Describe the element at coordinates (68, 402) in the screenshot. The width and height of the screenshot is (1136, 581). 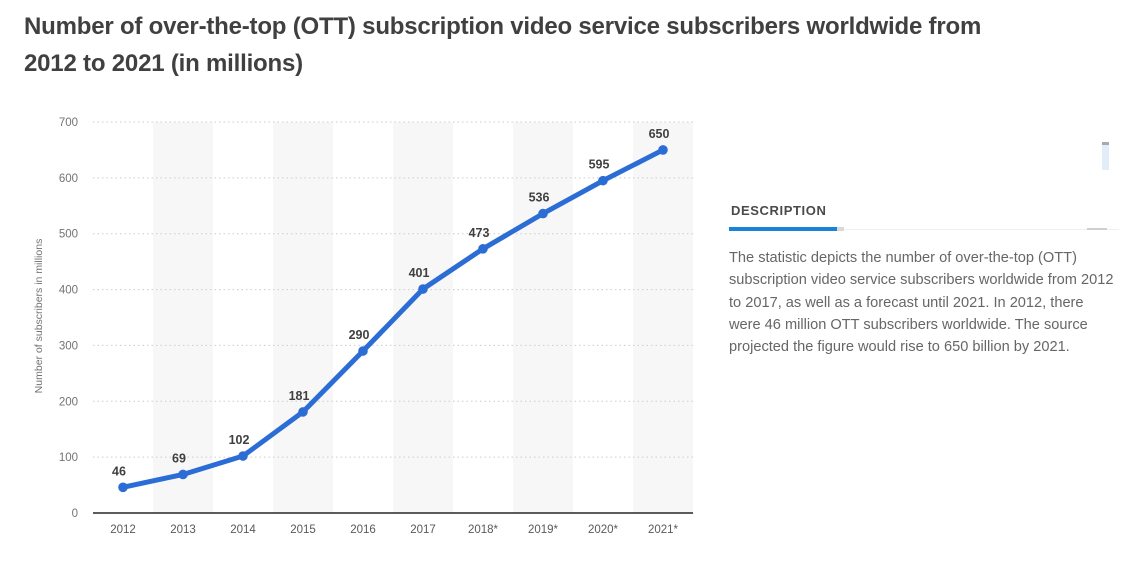
I see `y-tick-label: 200` at that location.